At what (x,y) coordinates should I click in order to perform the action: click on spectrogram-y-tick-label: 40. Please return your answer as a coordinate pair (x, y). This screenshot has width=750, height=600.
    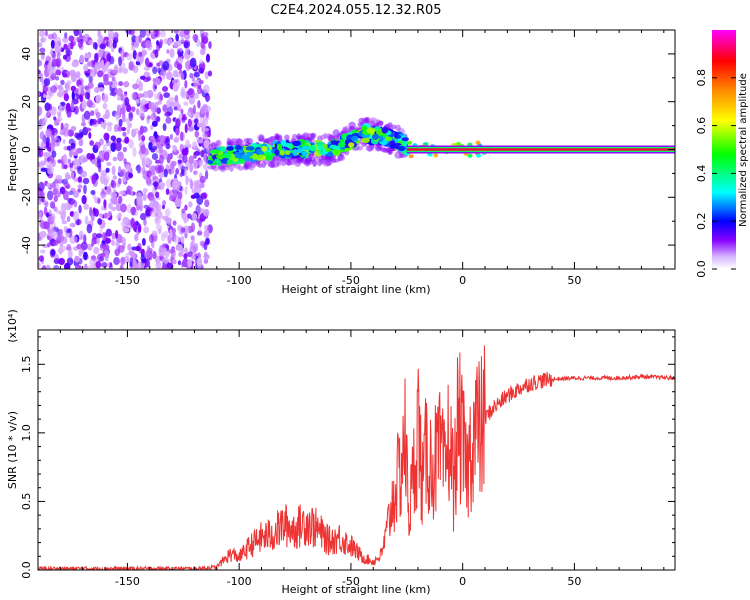
    Looking at the image, I should click on (26, 54).